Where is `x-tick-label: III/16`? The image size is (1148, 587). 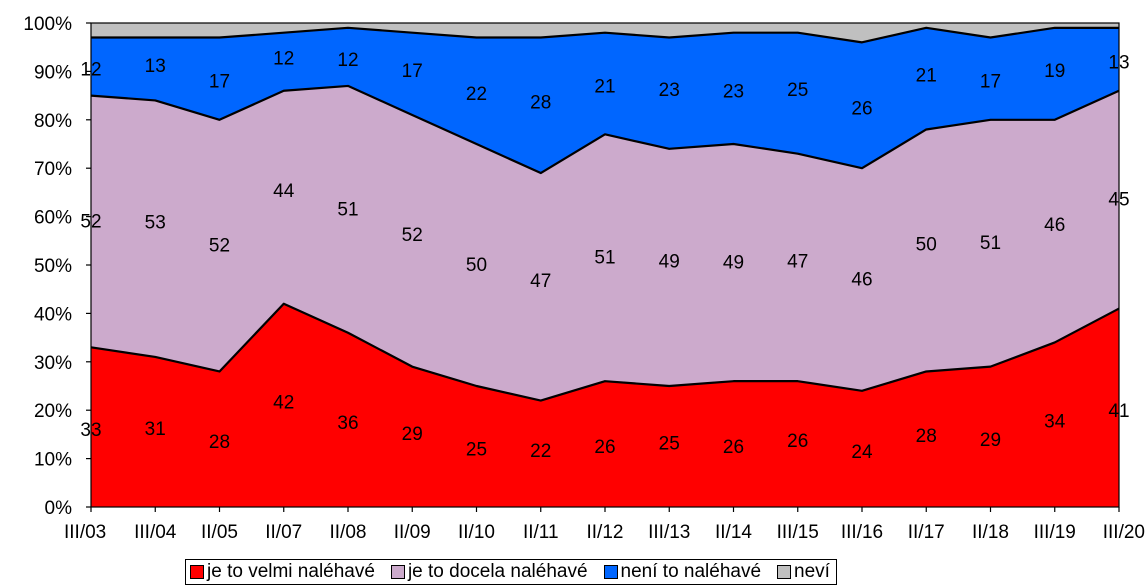
x-tick-label: III/16 is located at coordinates (862, 532).